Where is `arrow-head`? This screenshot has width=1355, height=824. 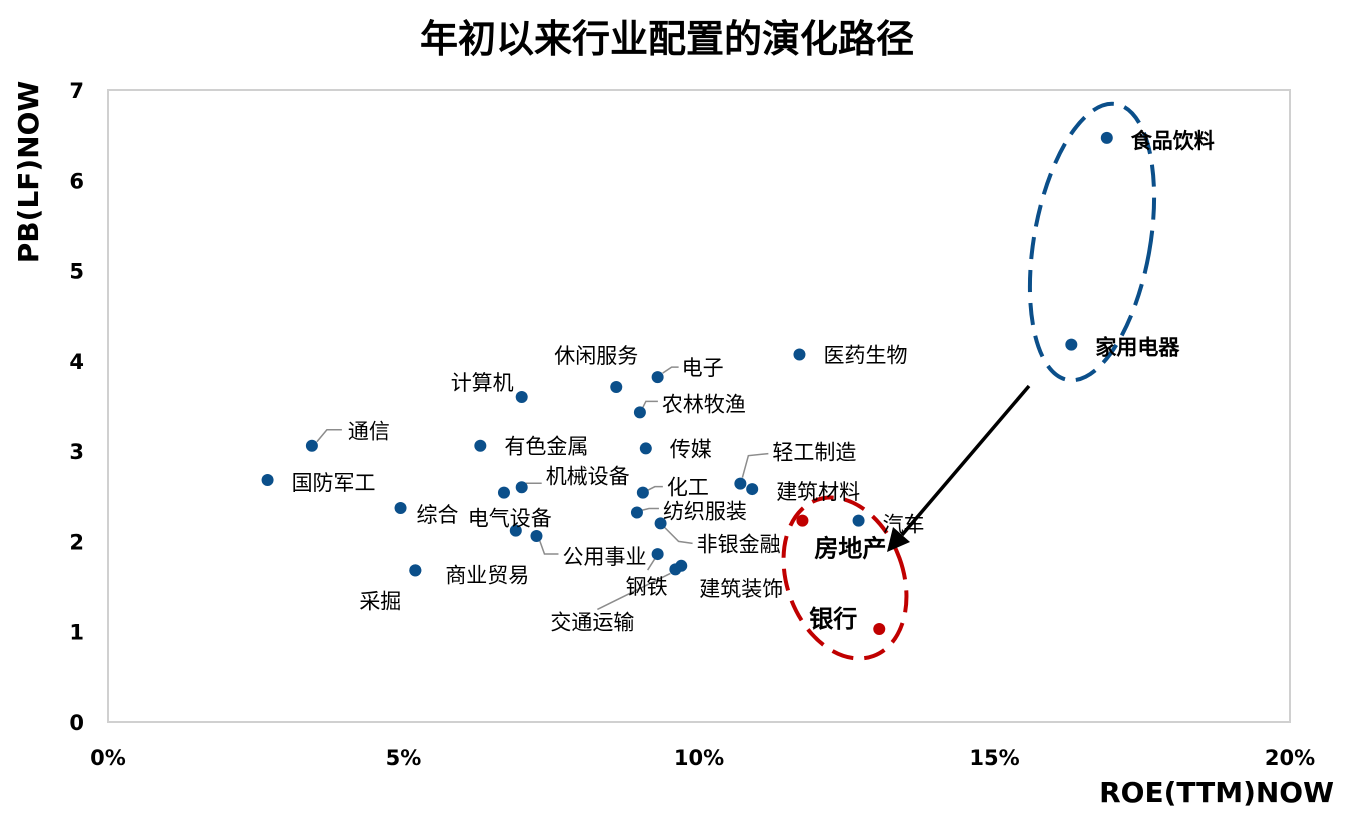 arrow-head is located at coordinates (898, 539).